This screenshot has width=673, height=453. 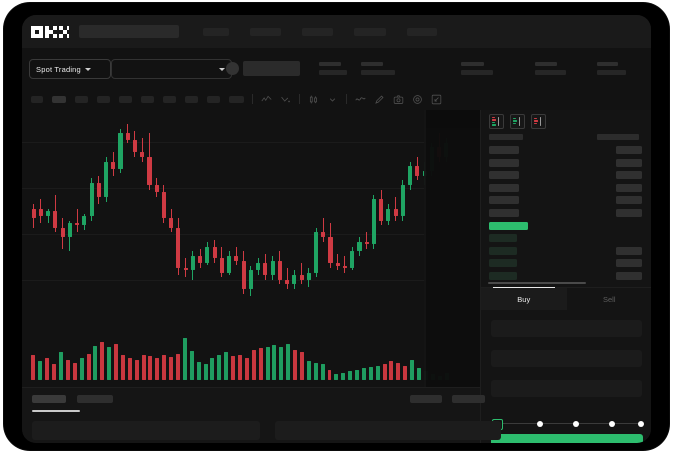 What do you see at coordinates (240, 359) in the screenshot?
I see `volume-series` at bounding box center [240, 359].